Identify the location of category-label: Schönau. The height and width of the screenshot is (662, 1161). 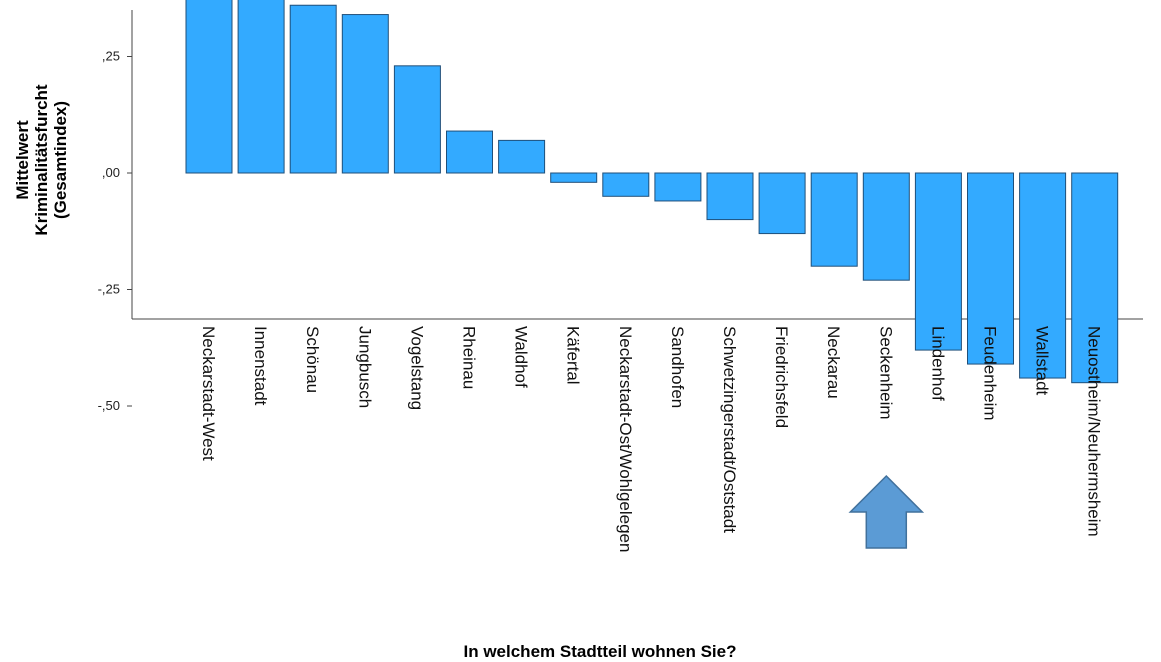
(312, 359).